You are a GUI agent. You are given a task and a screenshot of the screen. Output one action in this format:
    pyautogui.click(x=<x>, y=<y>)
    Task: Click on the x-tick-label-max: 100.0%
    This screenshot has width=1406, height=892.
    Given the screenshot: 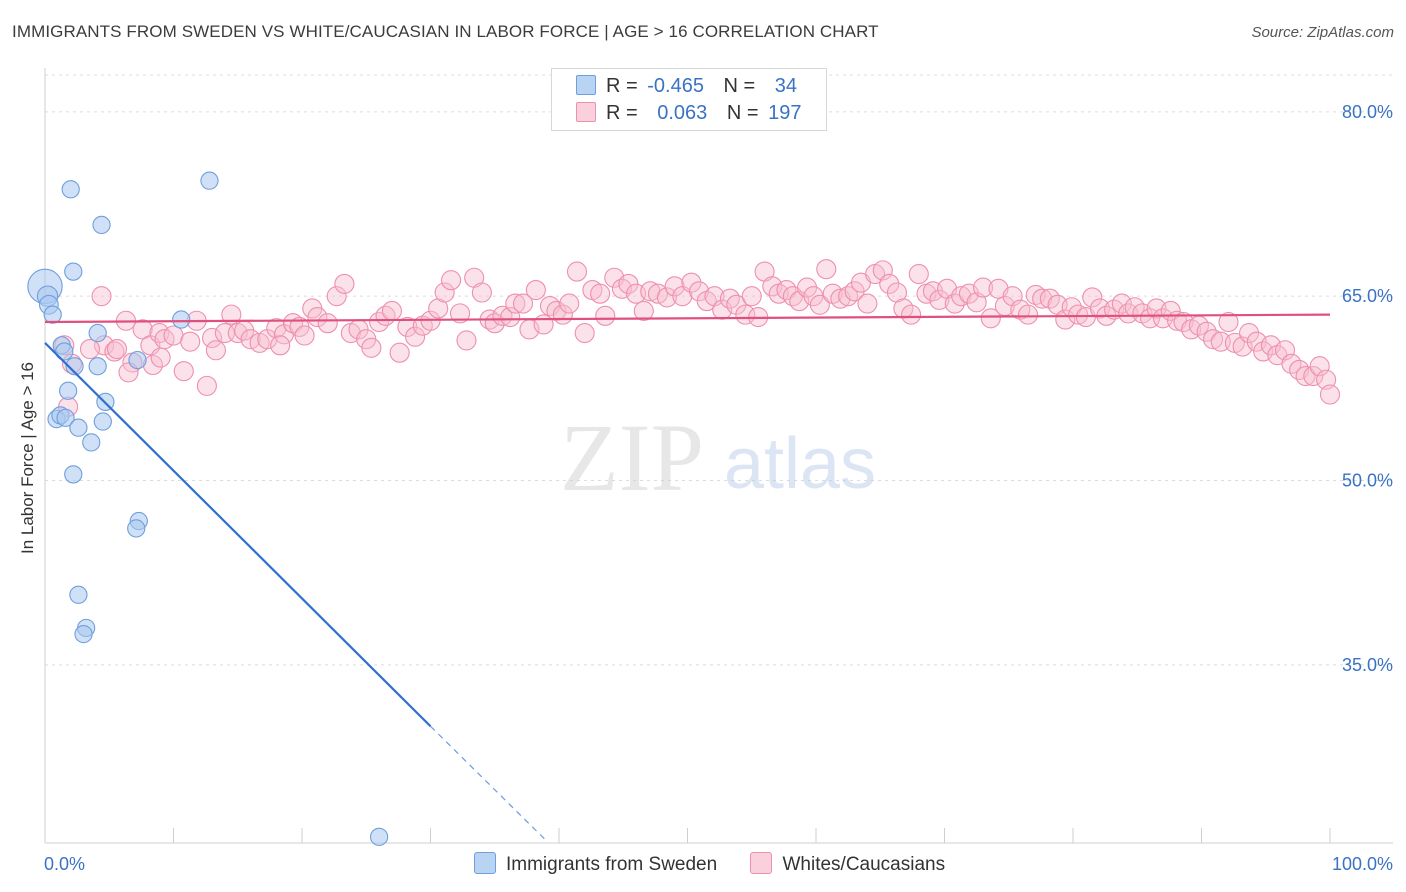 What is the action you would take?
    pyautogui.click(x=1362, y=864)
    